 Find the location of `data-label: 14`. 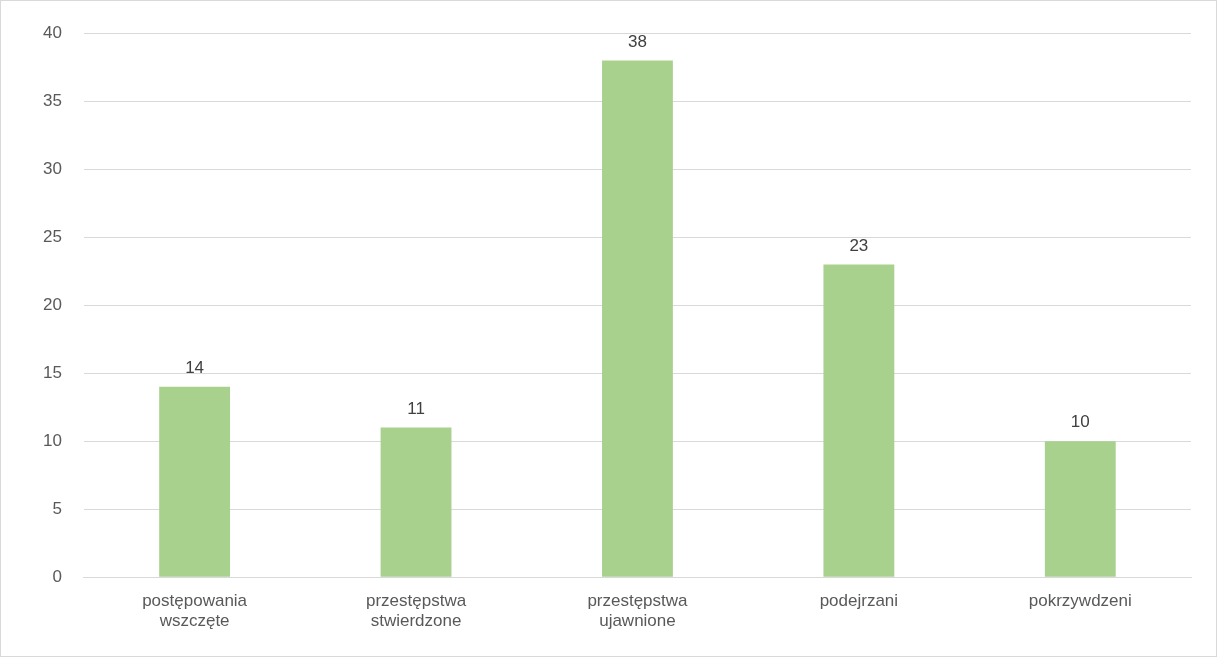

data-label: 14 is located at coordinates (195, 367).